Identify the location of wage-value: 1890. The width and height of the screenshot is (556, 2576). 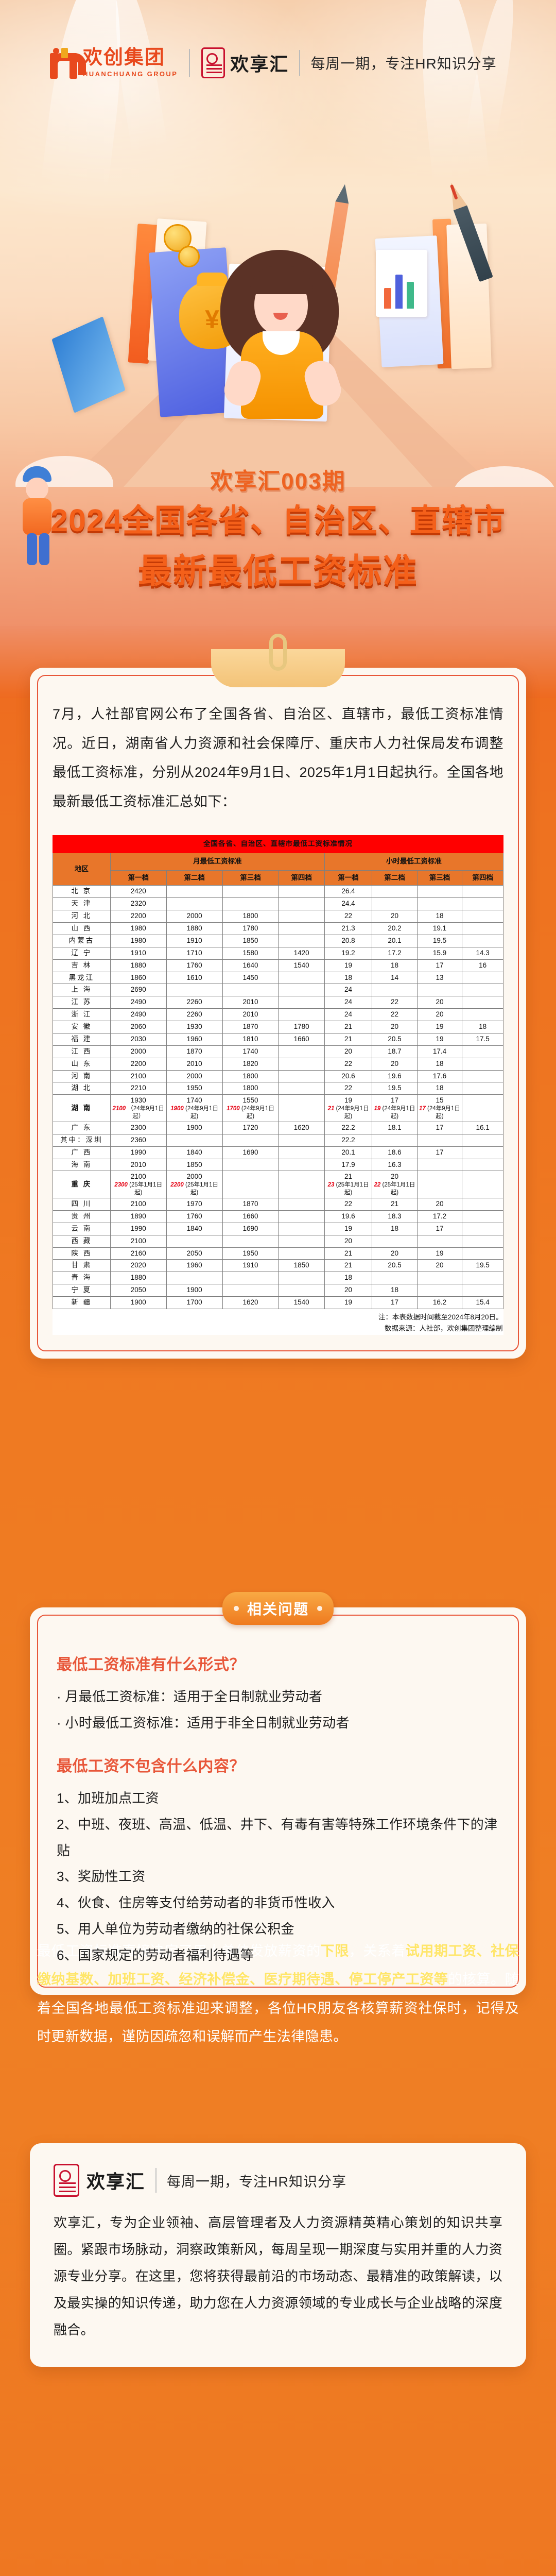
(138, 1216).